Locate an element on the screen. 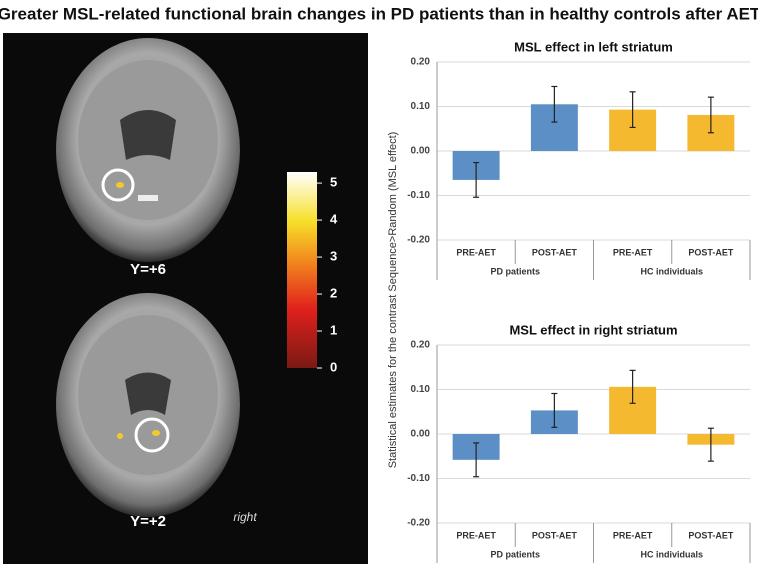 The width and height of the screenshot is (758, 566). colorbar is located at coordinates (302, 270).